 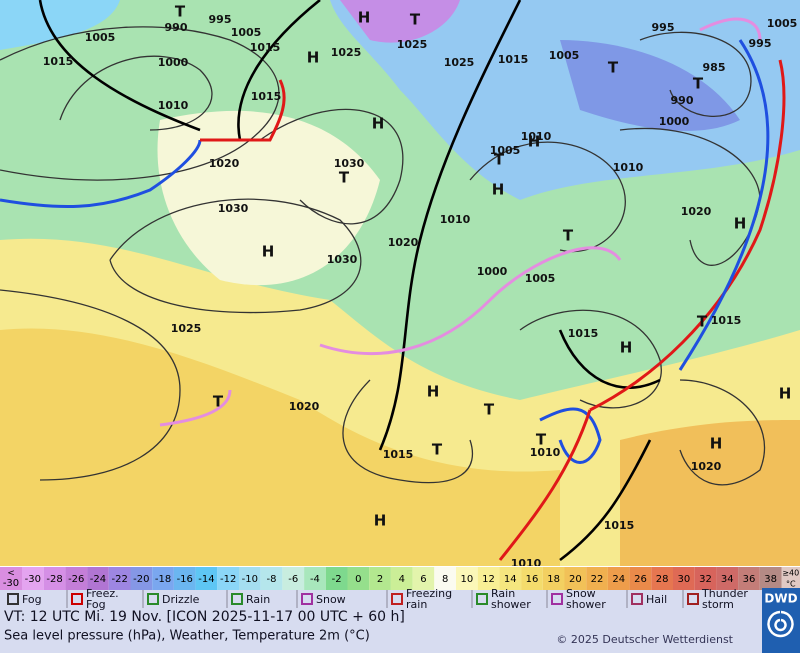 I want to click on legend-label: Hail, so click(x=656, y=599).